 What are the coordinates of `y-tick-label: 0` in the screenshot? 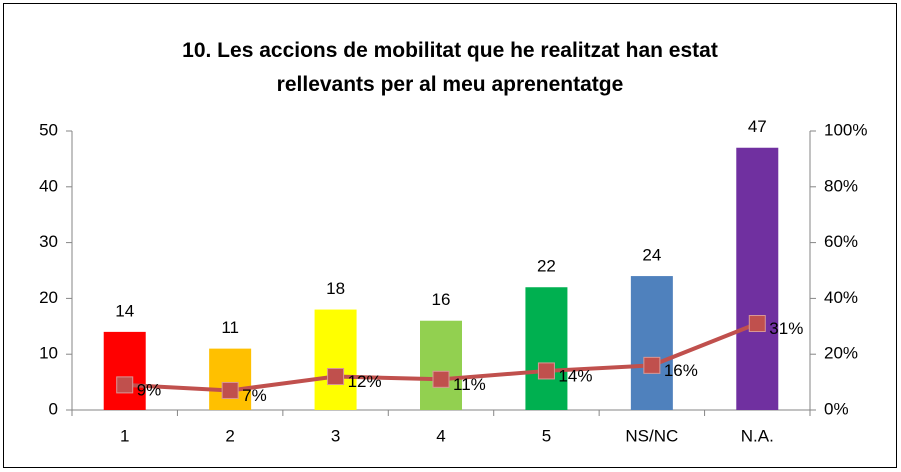 It's located at (53, 408).